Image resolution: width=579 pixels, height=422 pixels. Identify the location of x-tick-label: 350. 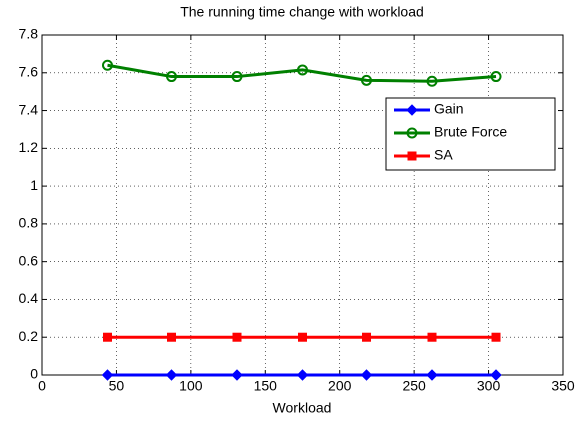
(563, 386).